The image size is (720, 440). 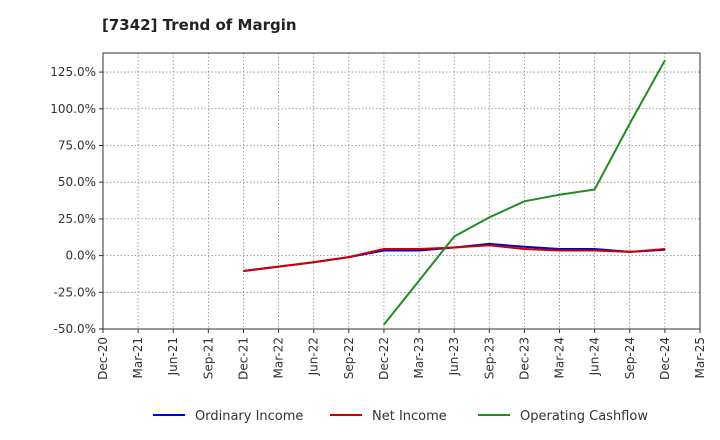 I want to click on y-tick-label: 0.0%, so click(x=81, y=256).